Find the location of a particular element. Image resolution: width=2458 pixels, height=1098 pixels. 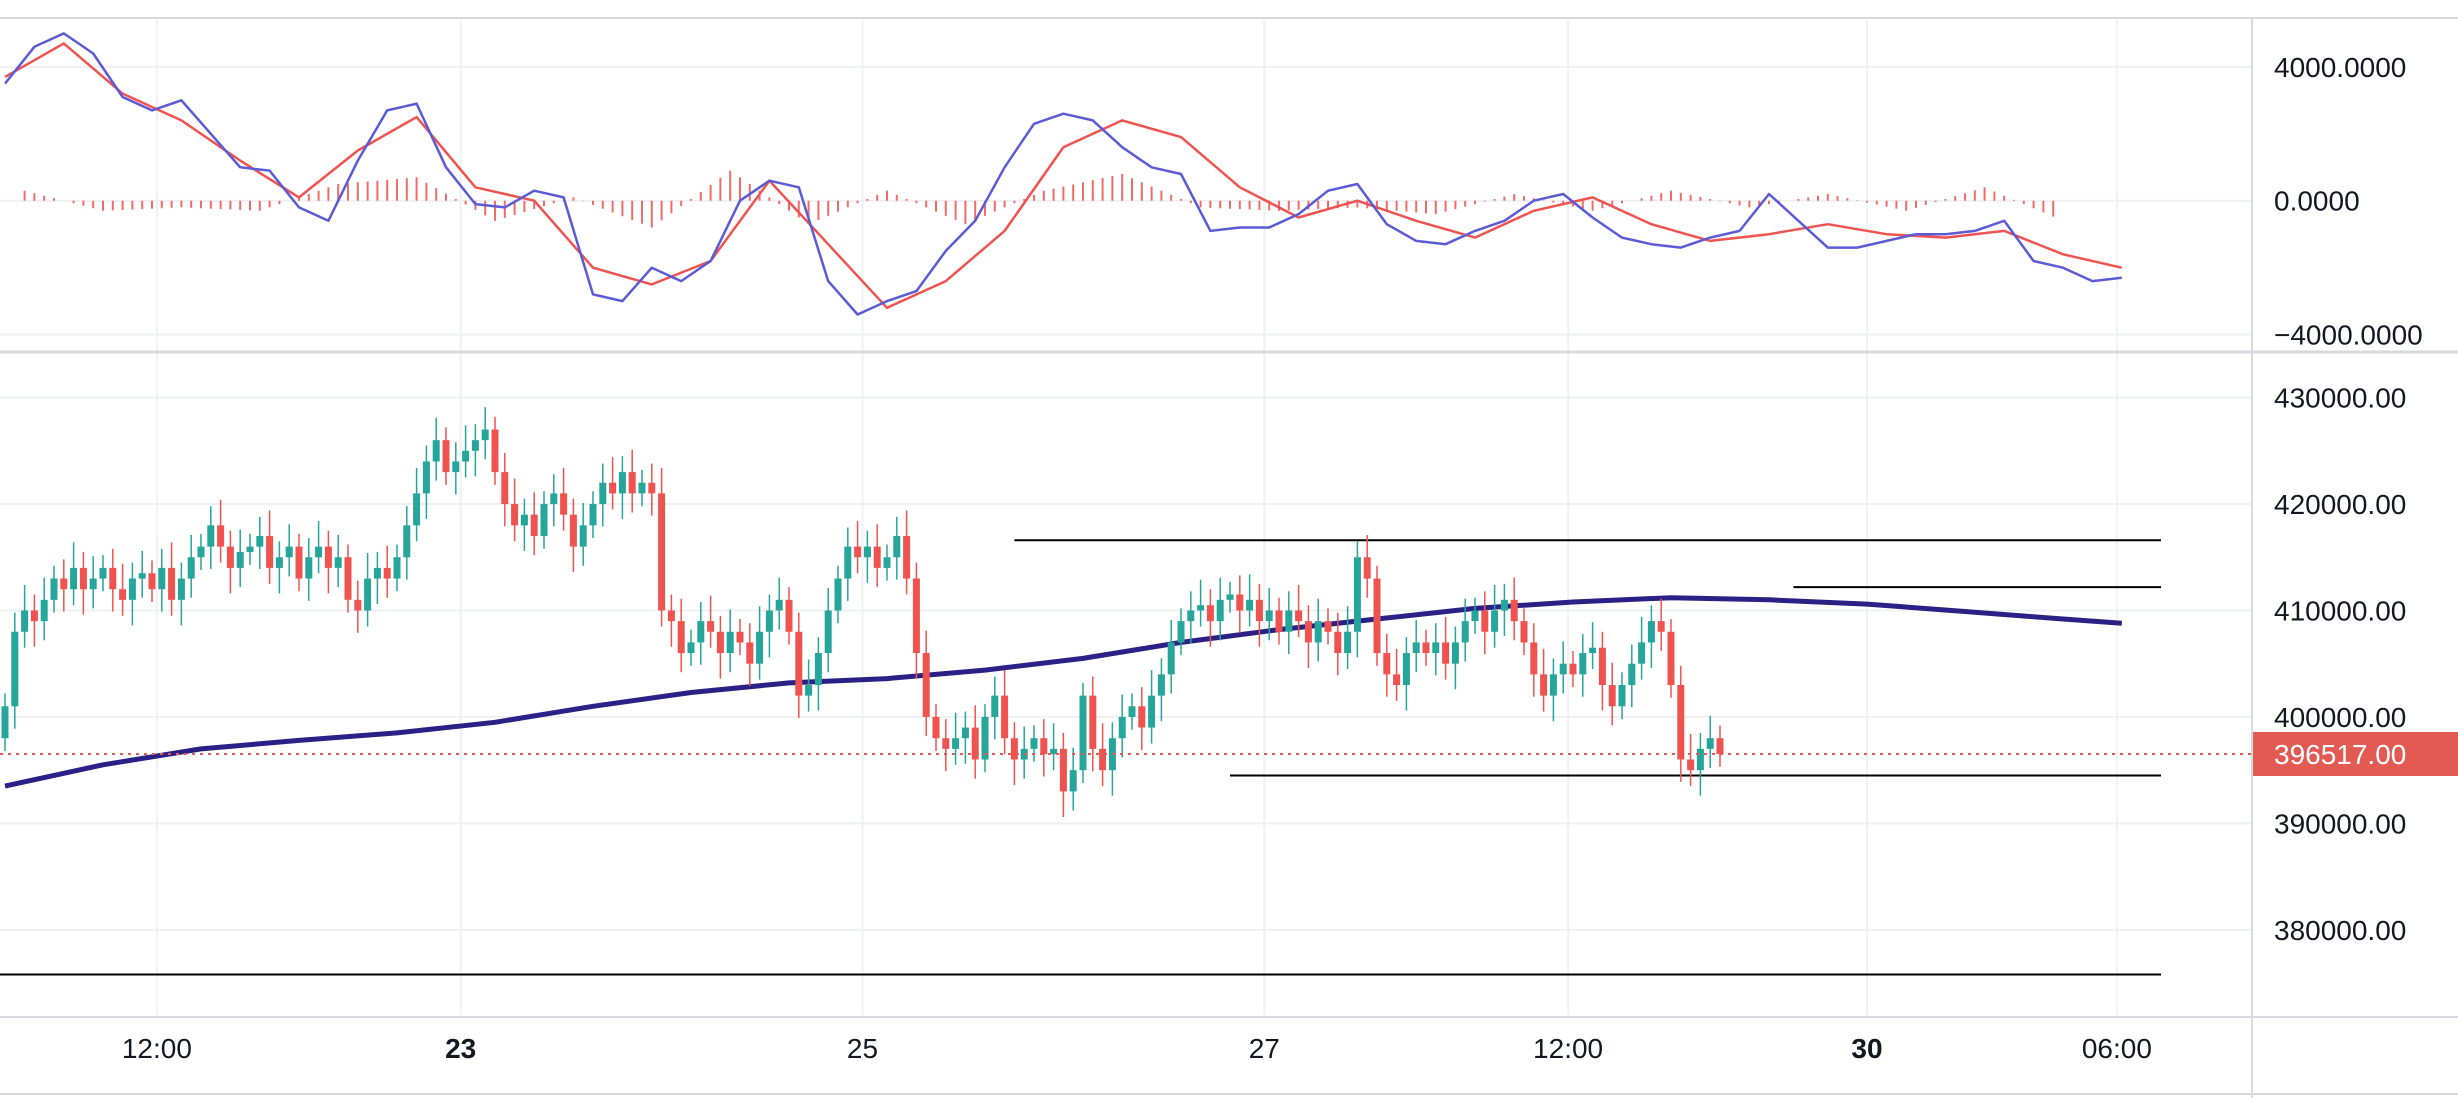

macd-y-tick-label: 0.0000 is located at coordinates (2317, 201).